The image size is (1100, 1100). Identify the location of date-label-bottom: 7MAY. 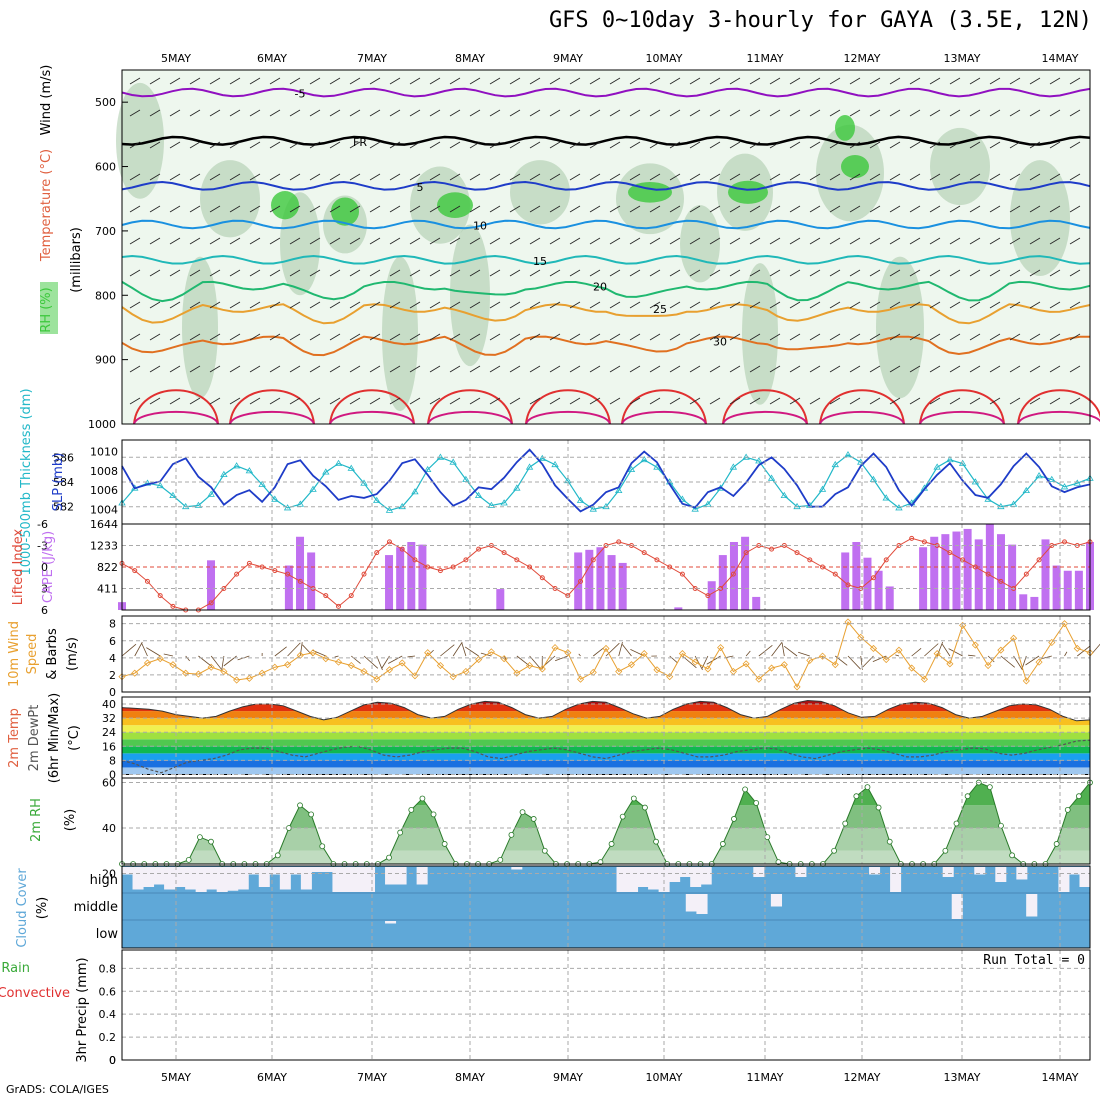
(372, 1077).